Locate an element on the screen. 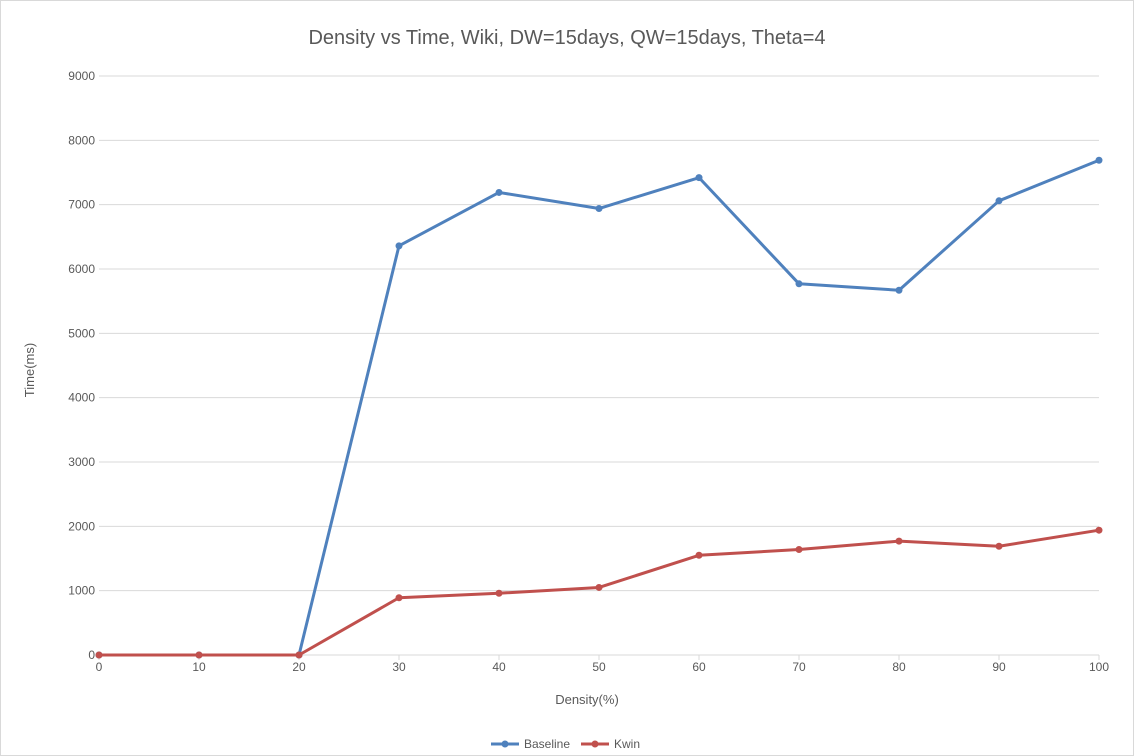  x-axis-label: Density(%) is located at coordinates (587, 699).